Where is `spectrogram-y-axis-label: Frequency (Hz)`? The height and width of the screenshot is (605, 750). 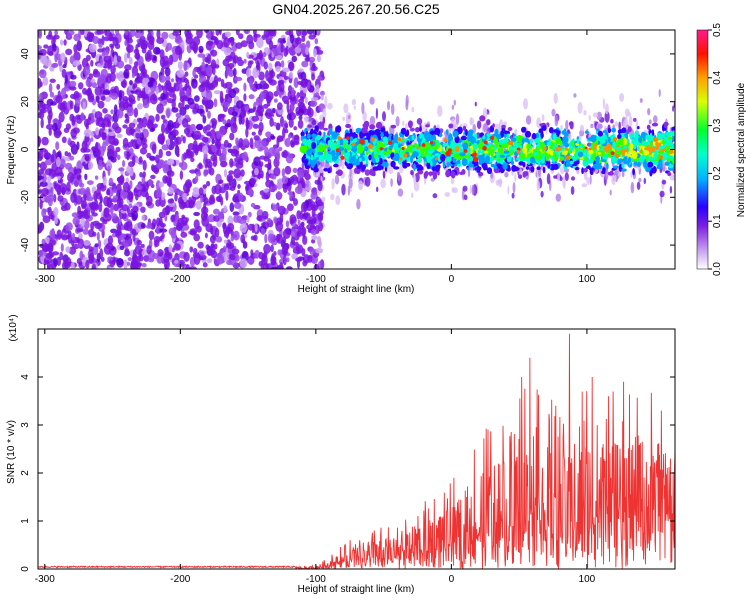
spectrogram-y-axis-label: Frequency (Hz) is located at coordinates (11, 150).